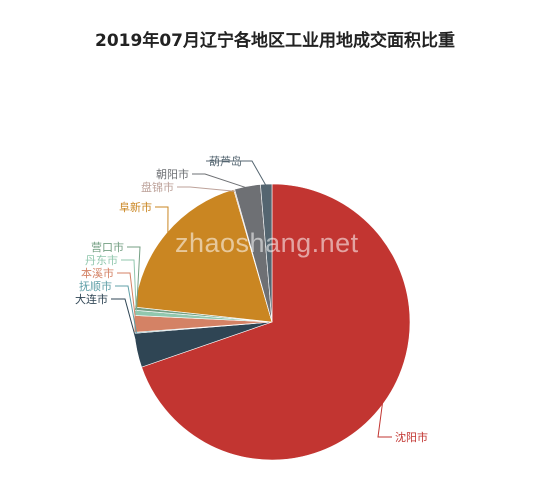 The image size is (550, 490). I want to click on slice-label-2: 抚顺市, so click(95, 286).